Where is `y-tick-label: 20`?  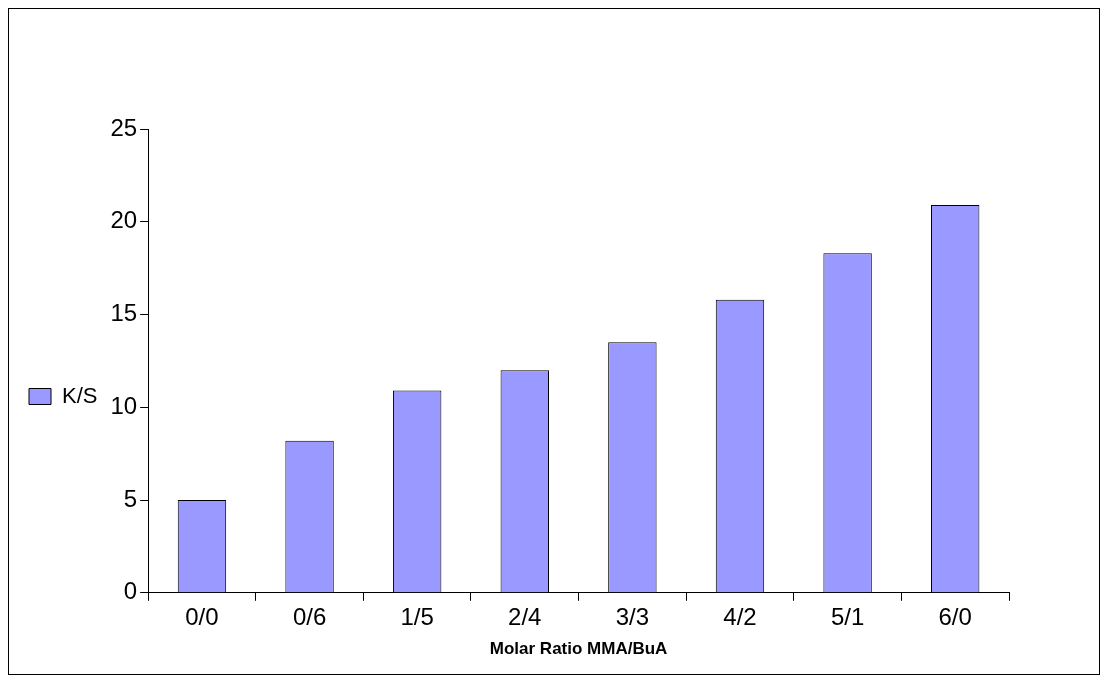
y-tick-label: 20 is located at coordinates (124, 220).